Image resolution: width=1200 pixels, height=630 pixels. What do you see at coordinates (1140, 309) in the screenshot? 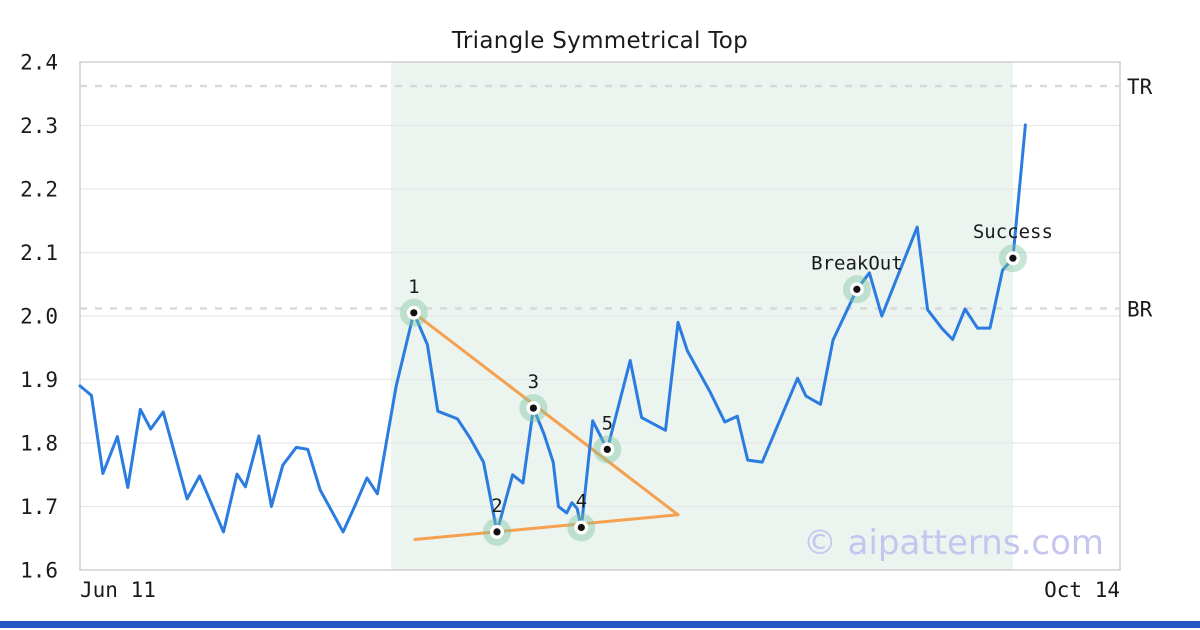
I see `level-label-br: BR` at bounding box center [1140, 309].